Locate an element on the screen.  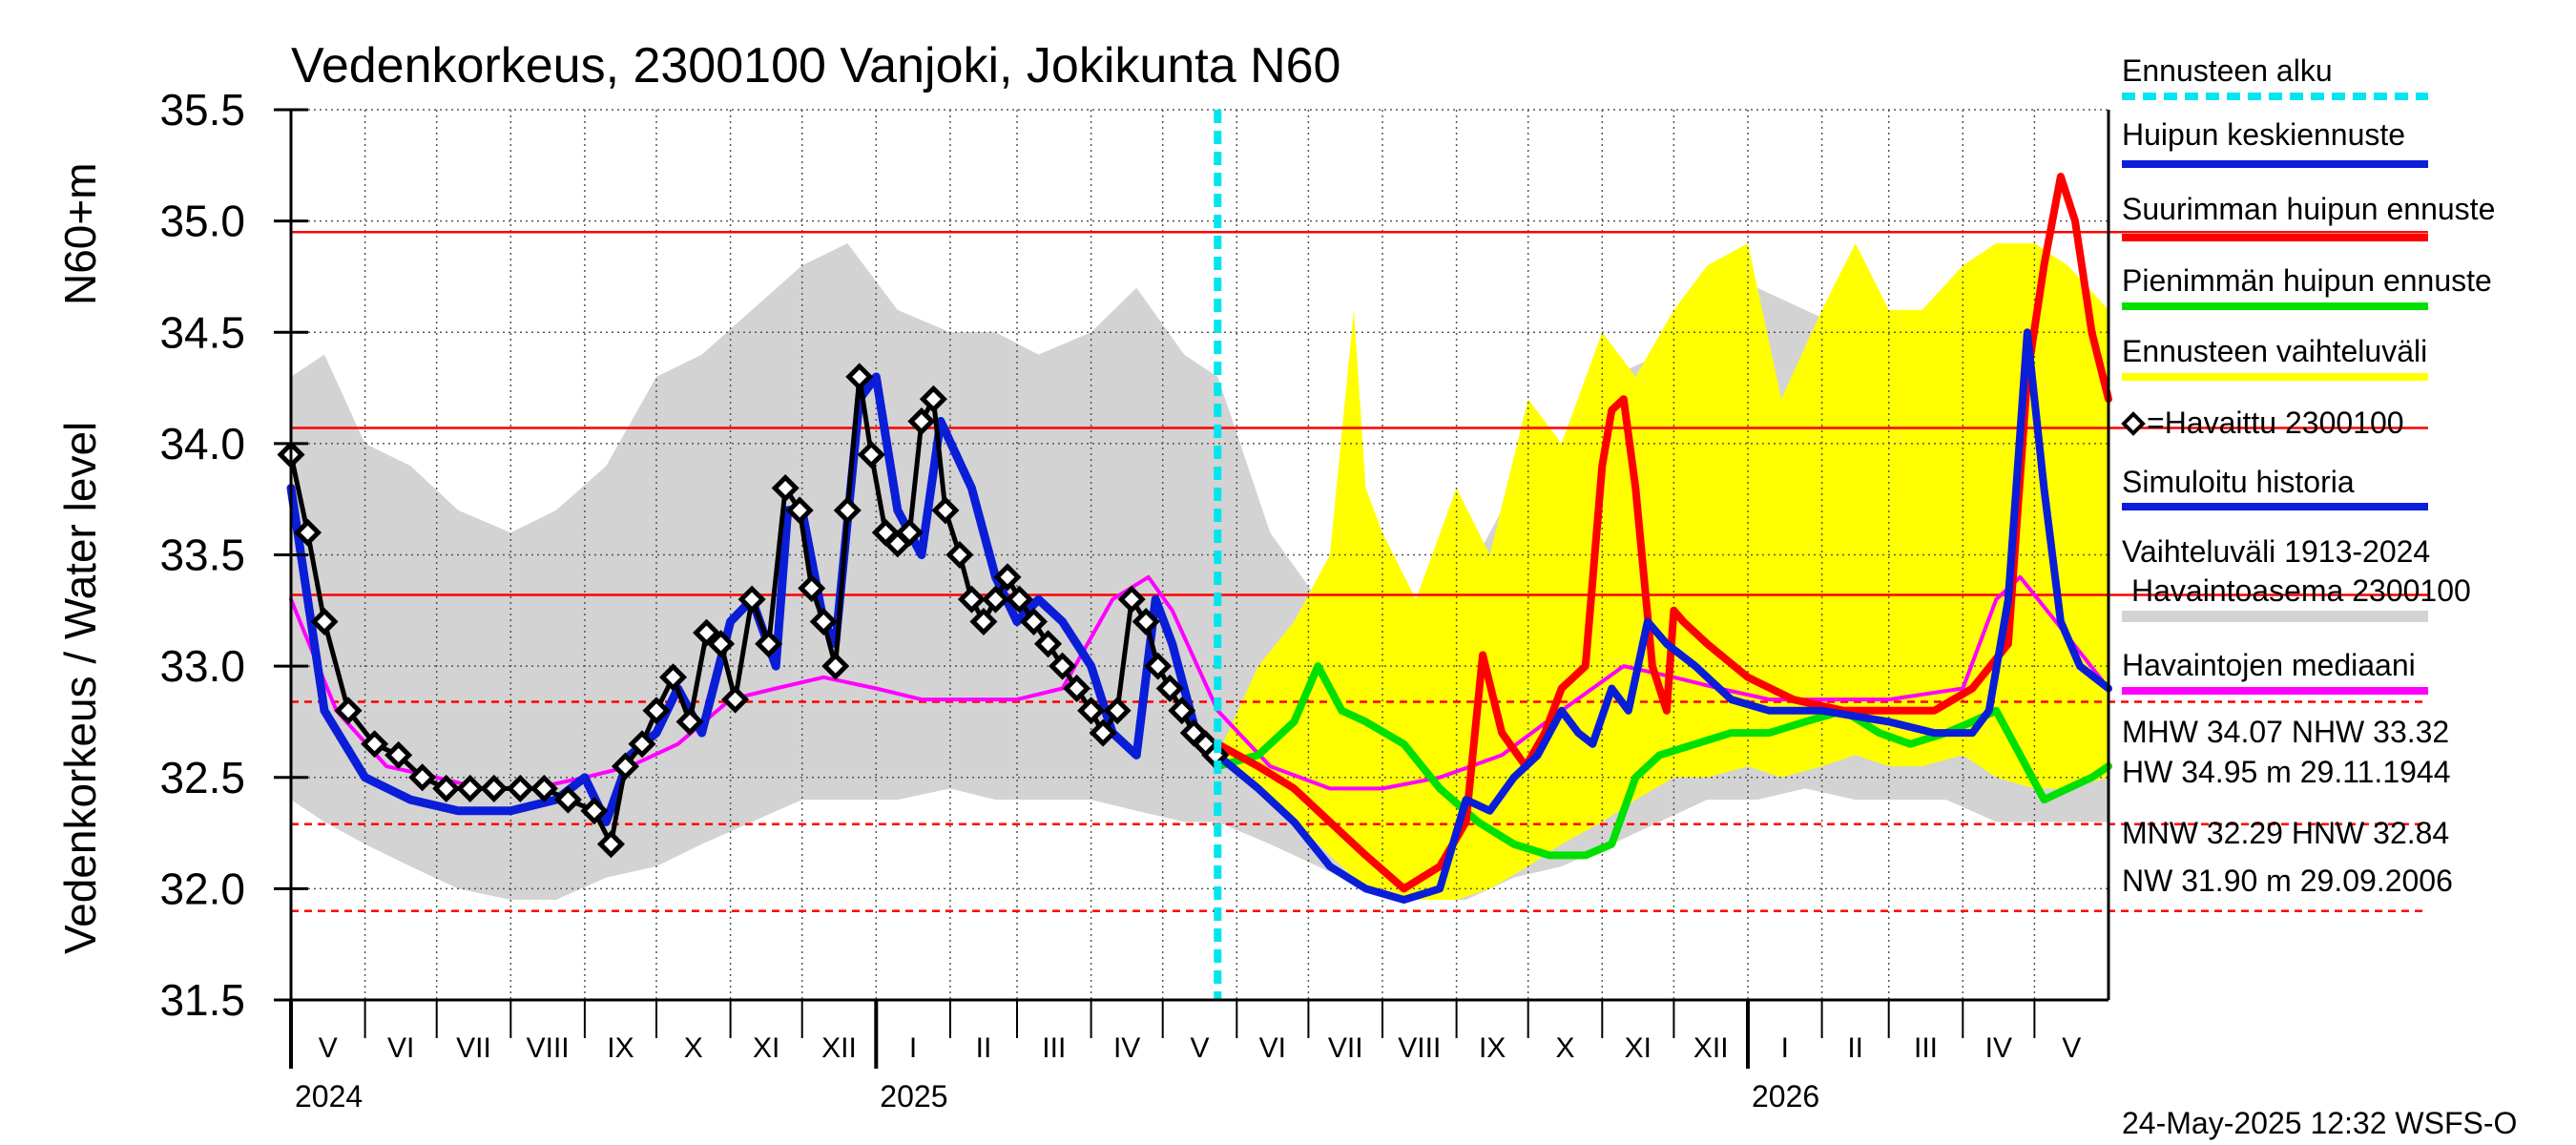
stats-line: HW 34.95 m 29.11.1944 is located at coordinates (2286, 772).